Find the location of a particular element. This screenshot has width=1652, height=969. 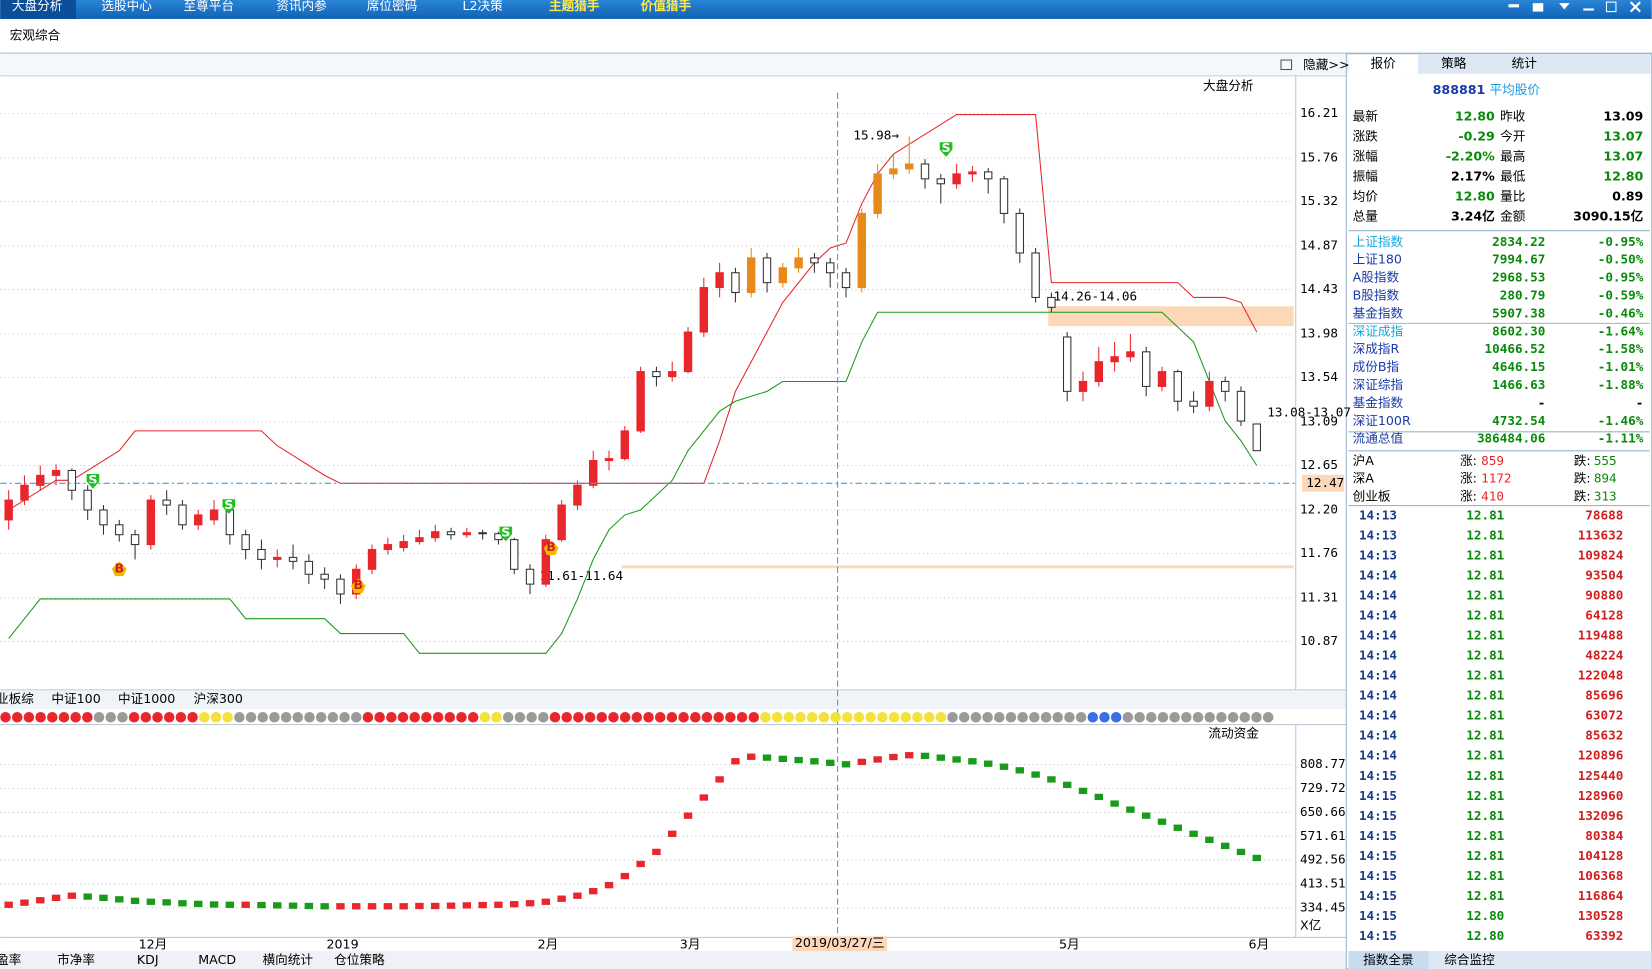

index-name: 流通总值 is located at coordinates (1378, 438).